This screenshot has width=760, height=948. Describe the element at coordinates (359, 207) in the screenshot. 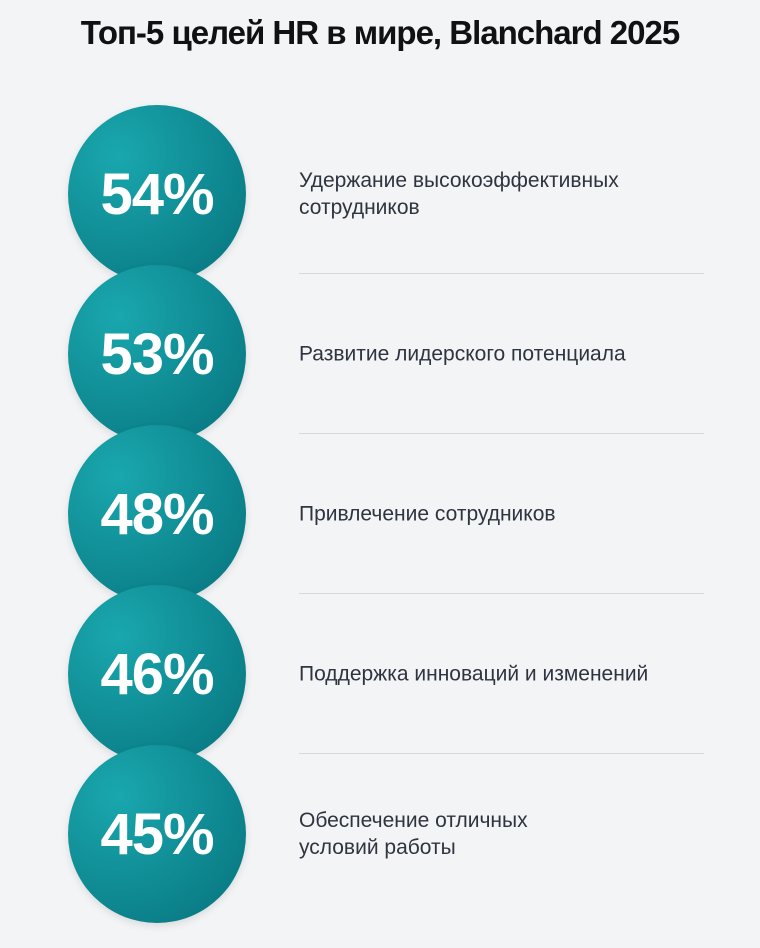

I see `goal-label-line: сотрудников` at that location.